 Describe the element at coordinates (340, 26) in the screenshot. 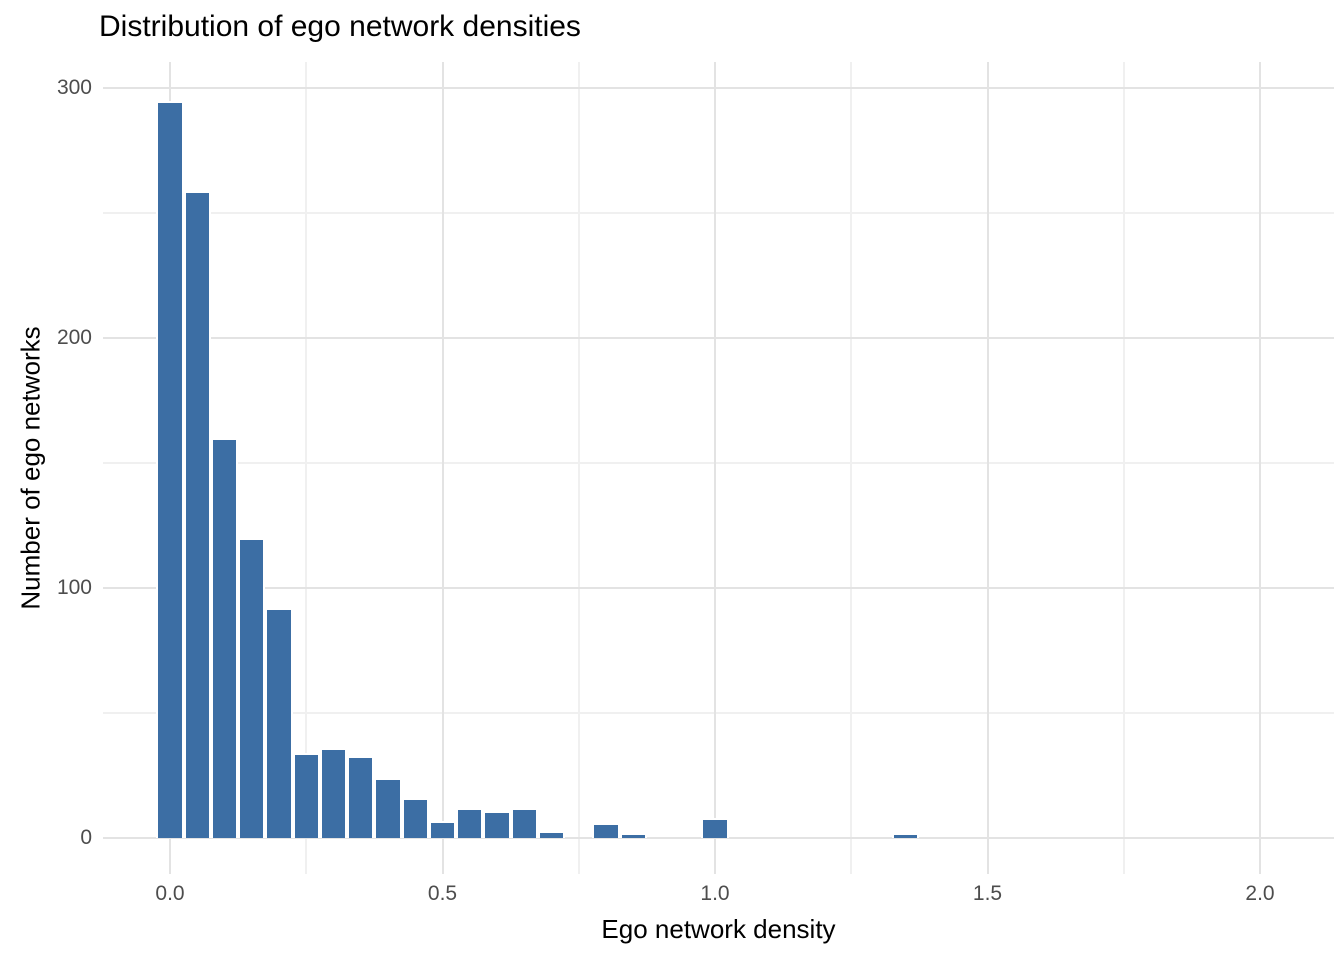

I see `plot-title: Distribution of ego network densities` at that location.